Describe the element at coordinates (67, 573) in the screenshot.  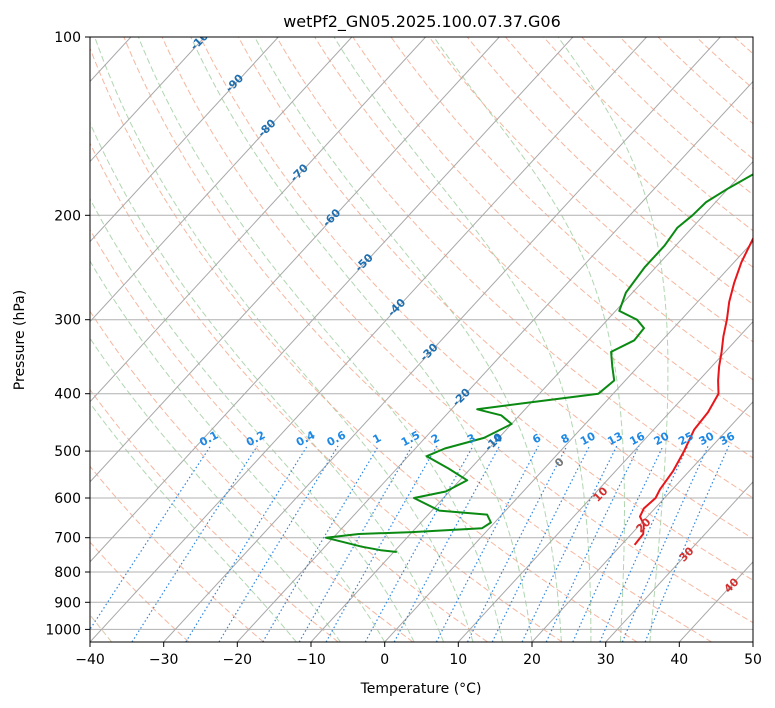
I see `y-tick-label: 800` at that location.